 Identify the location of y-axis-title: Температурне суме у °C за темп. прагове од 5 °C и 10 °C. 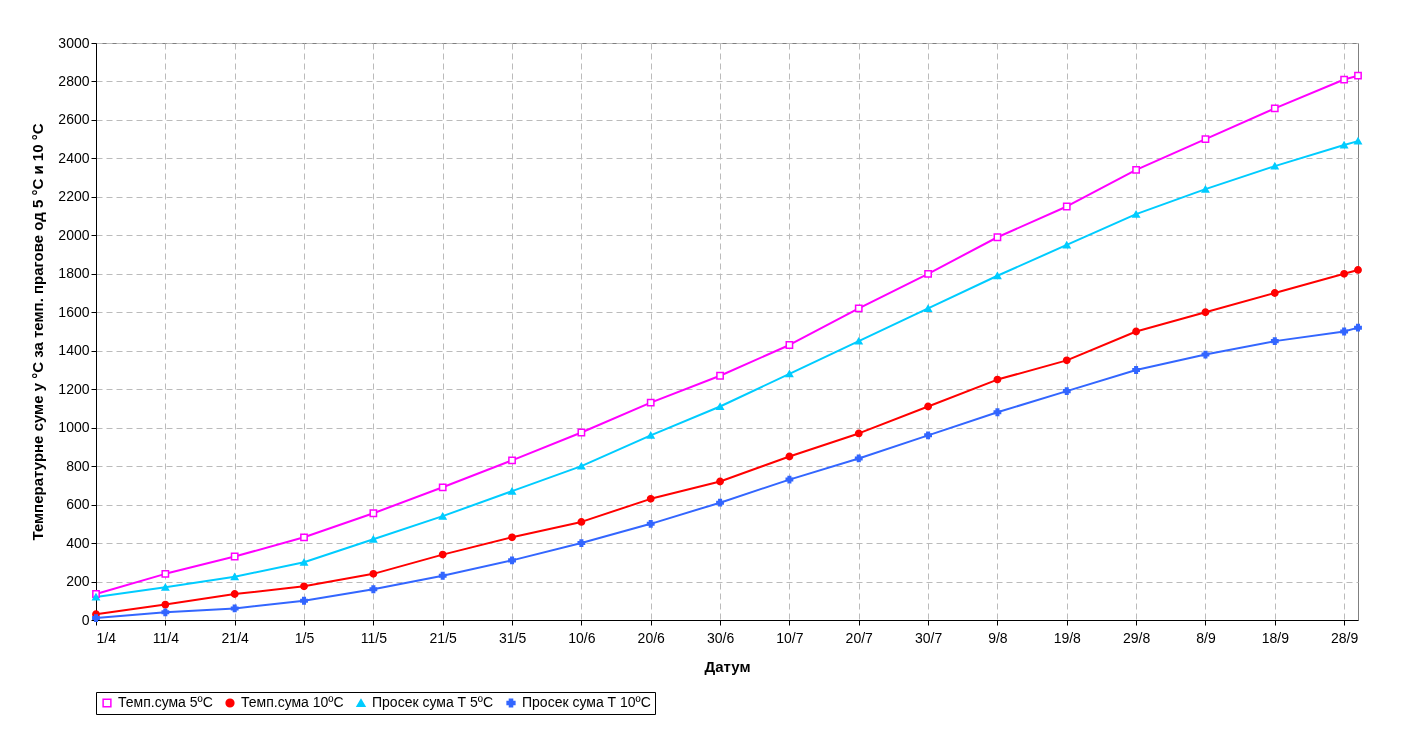
(38, 332).